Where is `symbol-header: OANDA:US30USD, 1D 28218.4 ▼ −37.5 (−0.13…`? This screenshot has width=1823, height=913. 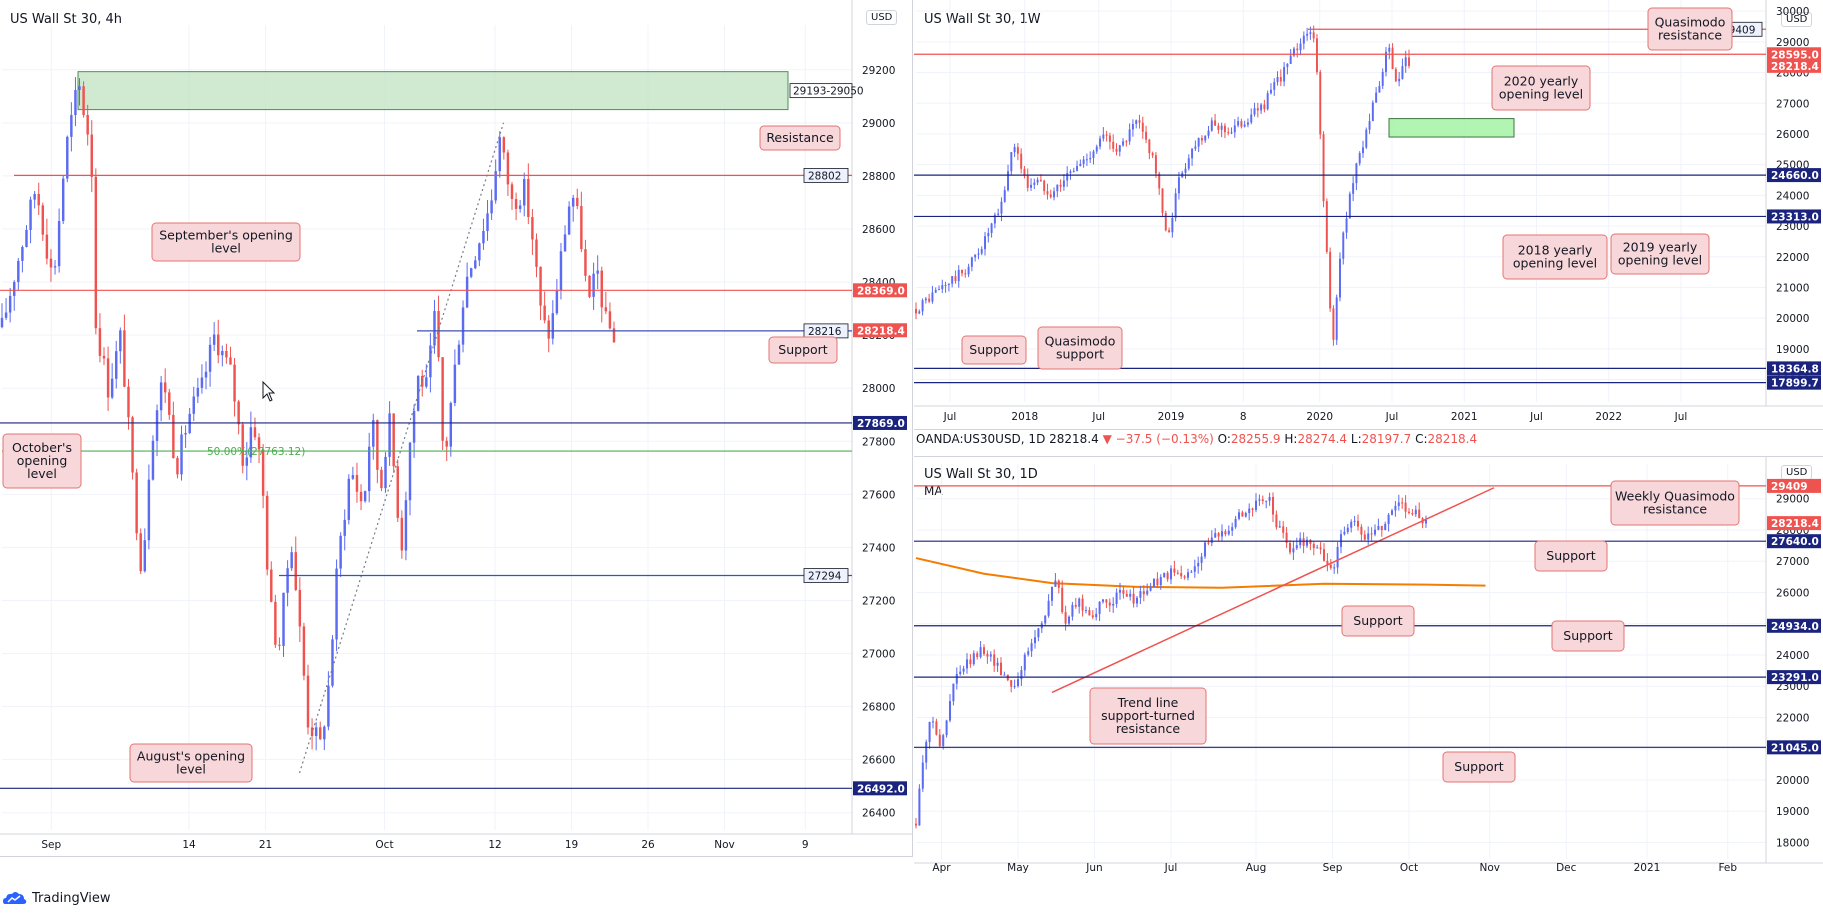
symbol-header: OANDA:US30USD, 1D 28218.4 ▼ −37.5 (−0.13… is located at coordinates (1196, 439).